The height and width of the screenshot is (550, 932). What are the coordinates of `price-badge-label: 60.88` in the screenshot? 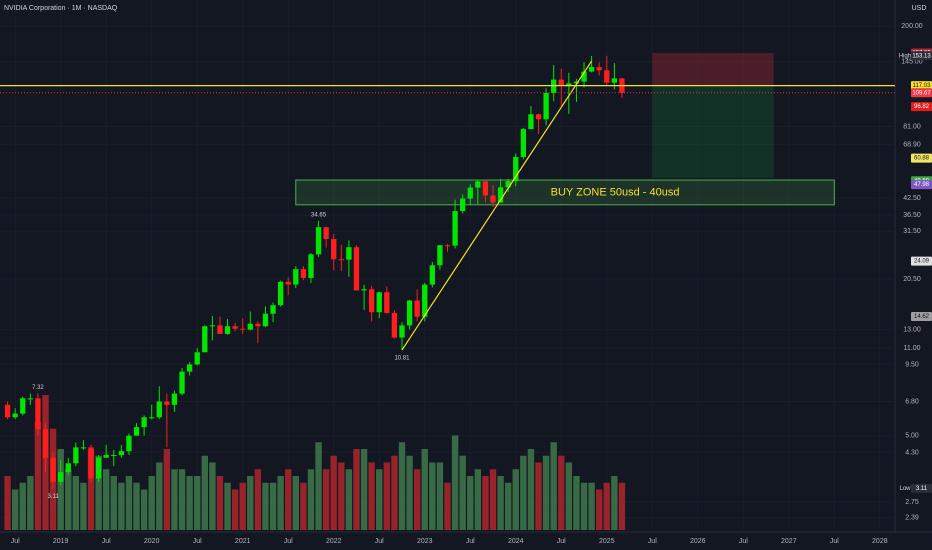 It's located at (922, 159).